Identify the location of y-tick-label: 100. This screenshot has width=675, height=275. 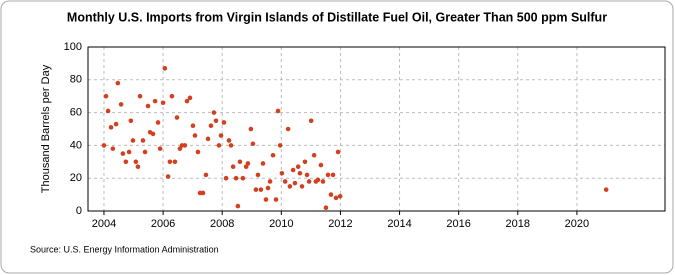
(73, 47).